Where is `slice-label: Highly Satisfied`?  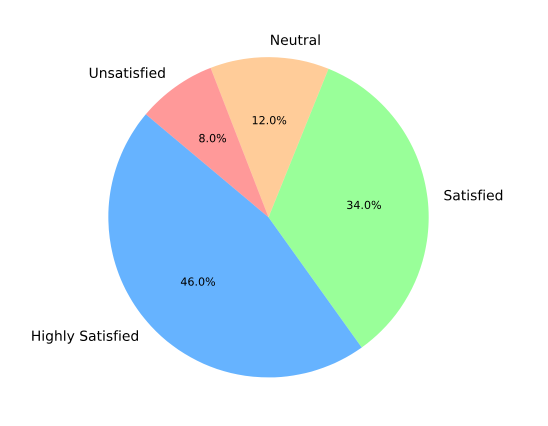 slice-label: Highly Satisfied is located at coordinates (85, 337).